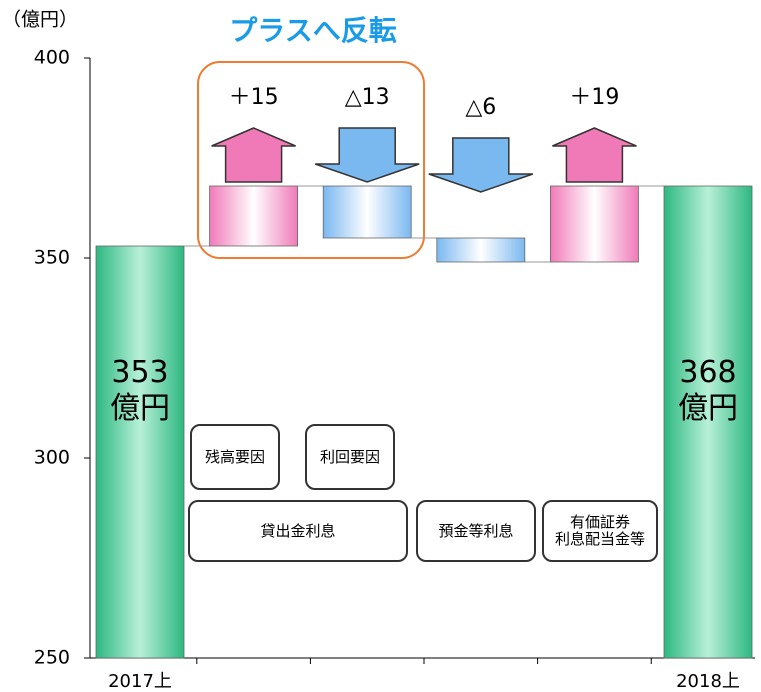  What do you see at coordinates (40, 20) in the screenshot?
I see `y-unit: （億円）` at bounding box center [40, 20].